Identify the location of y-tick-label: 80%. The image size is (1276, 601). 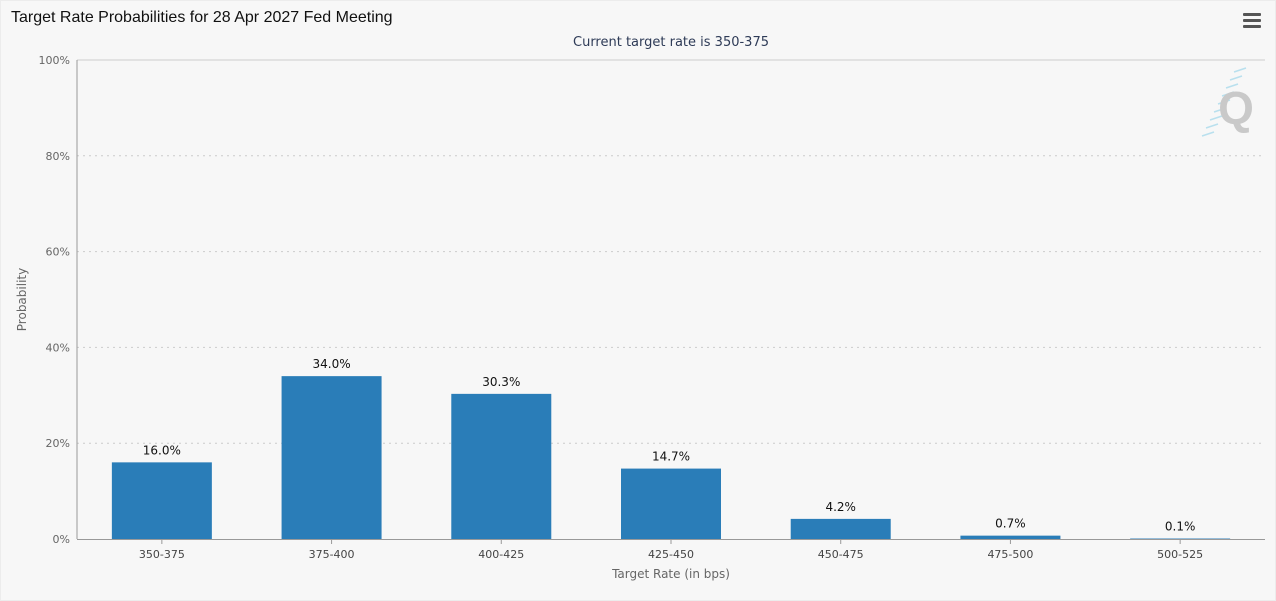
(58, 156).